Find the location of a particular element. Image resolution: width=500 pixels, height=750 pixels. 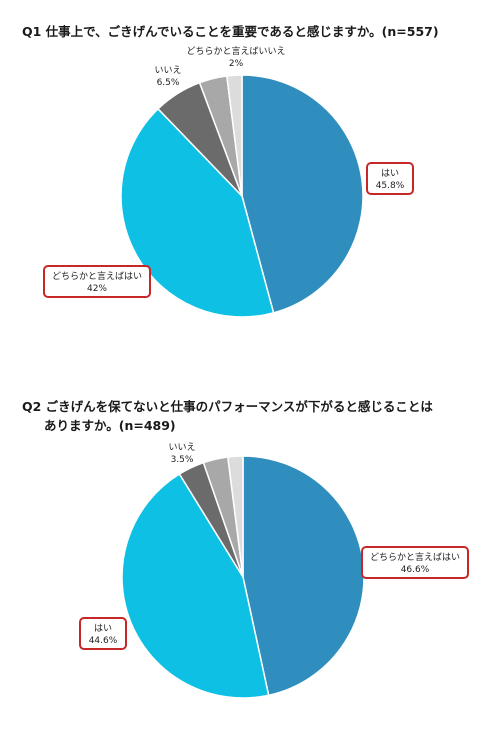

slice-value-label: 2% is located at coordinates (236, 64).